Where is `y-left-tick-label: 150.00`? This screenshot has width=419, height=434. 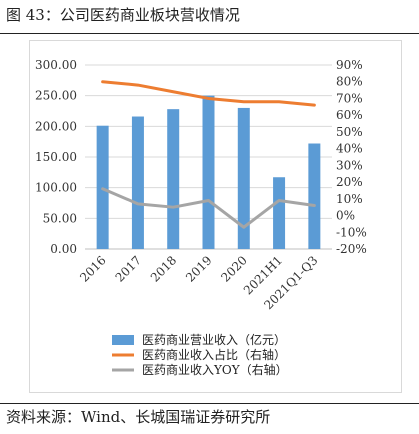
y-left-tick-label: 150.00 is located at coordinates (56, 157).